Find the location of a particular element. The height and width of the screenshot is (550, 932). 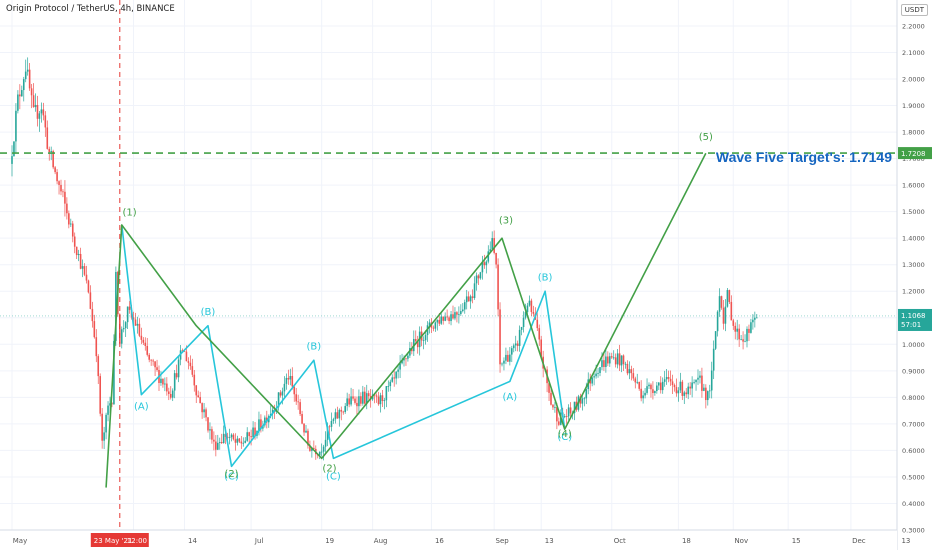

time-tick-label: Dec is located at coordinates (859, 541).